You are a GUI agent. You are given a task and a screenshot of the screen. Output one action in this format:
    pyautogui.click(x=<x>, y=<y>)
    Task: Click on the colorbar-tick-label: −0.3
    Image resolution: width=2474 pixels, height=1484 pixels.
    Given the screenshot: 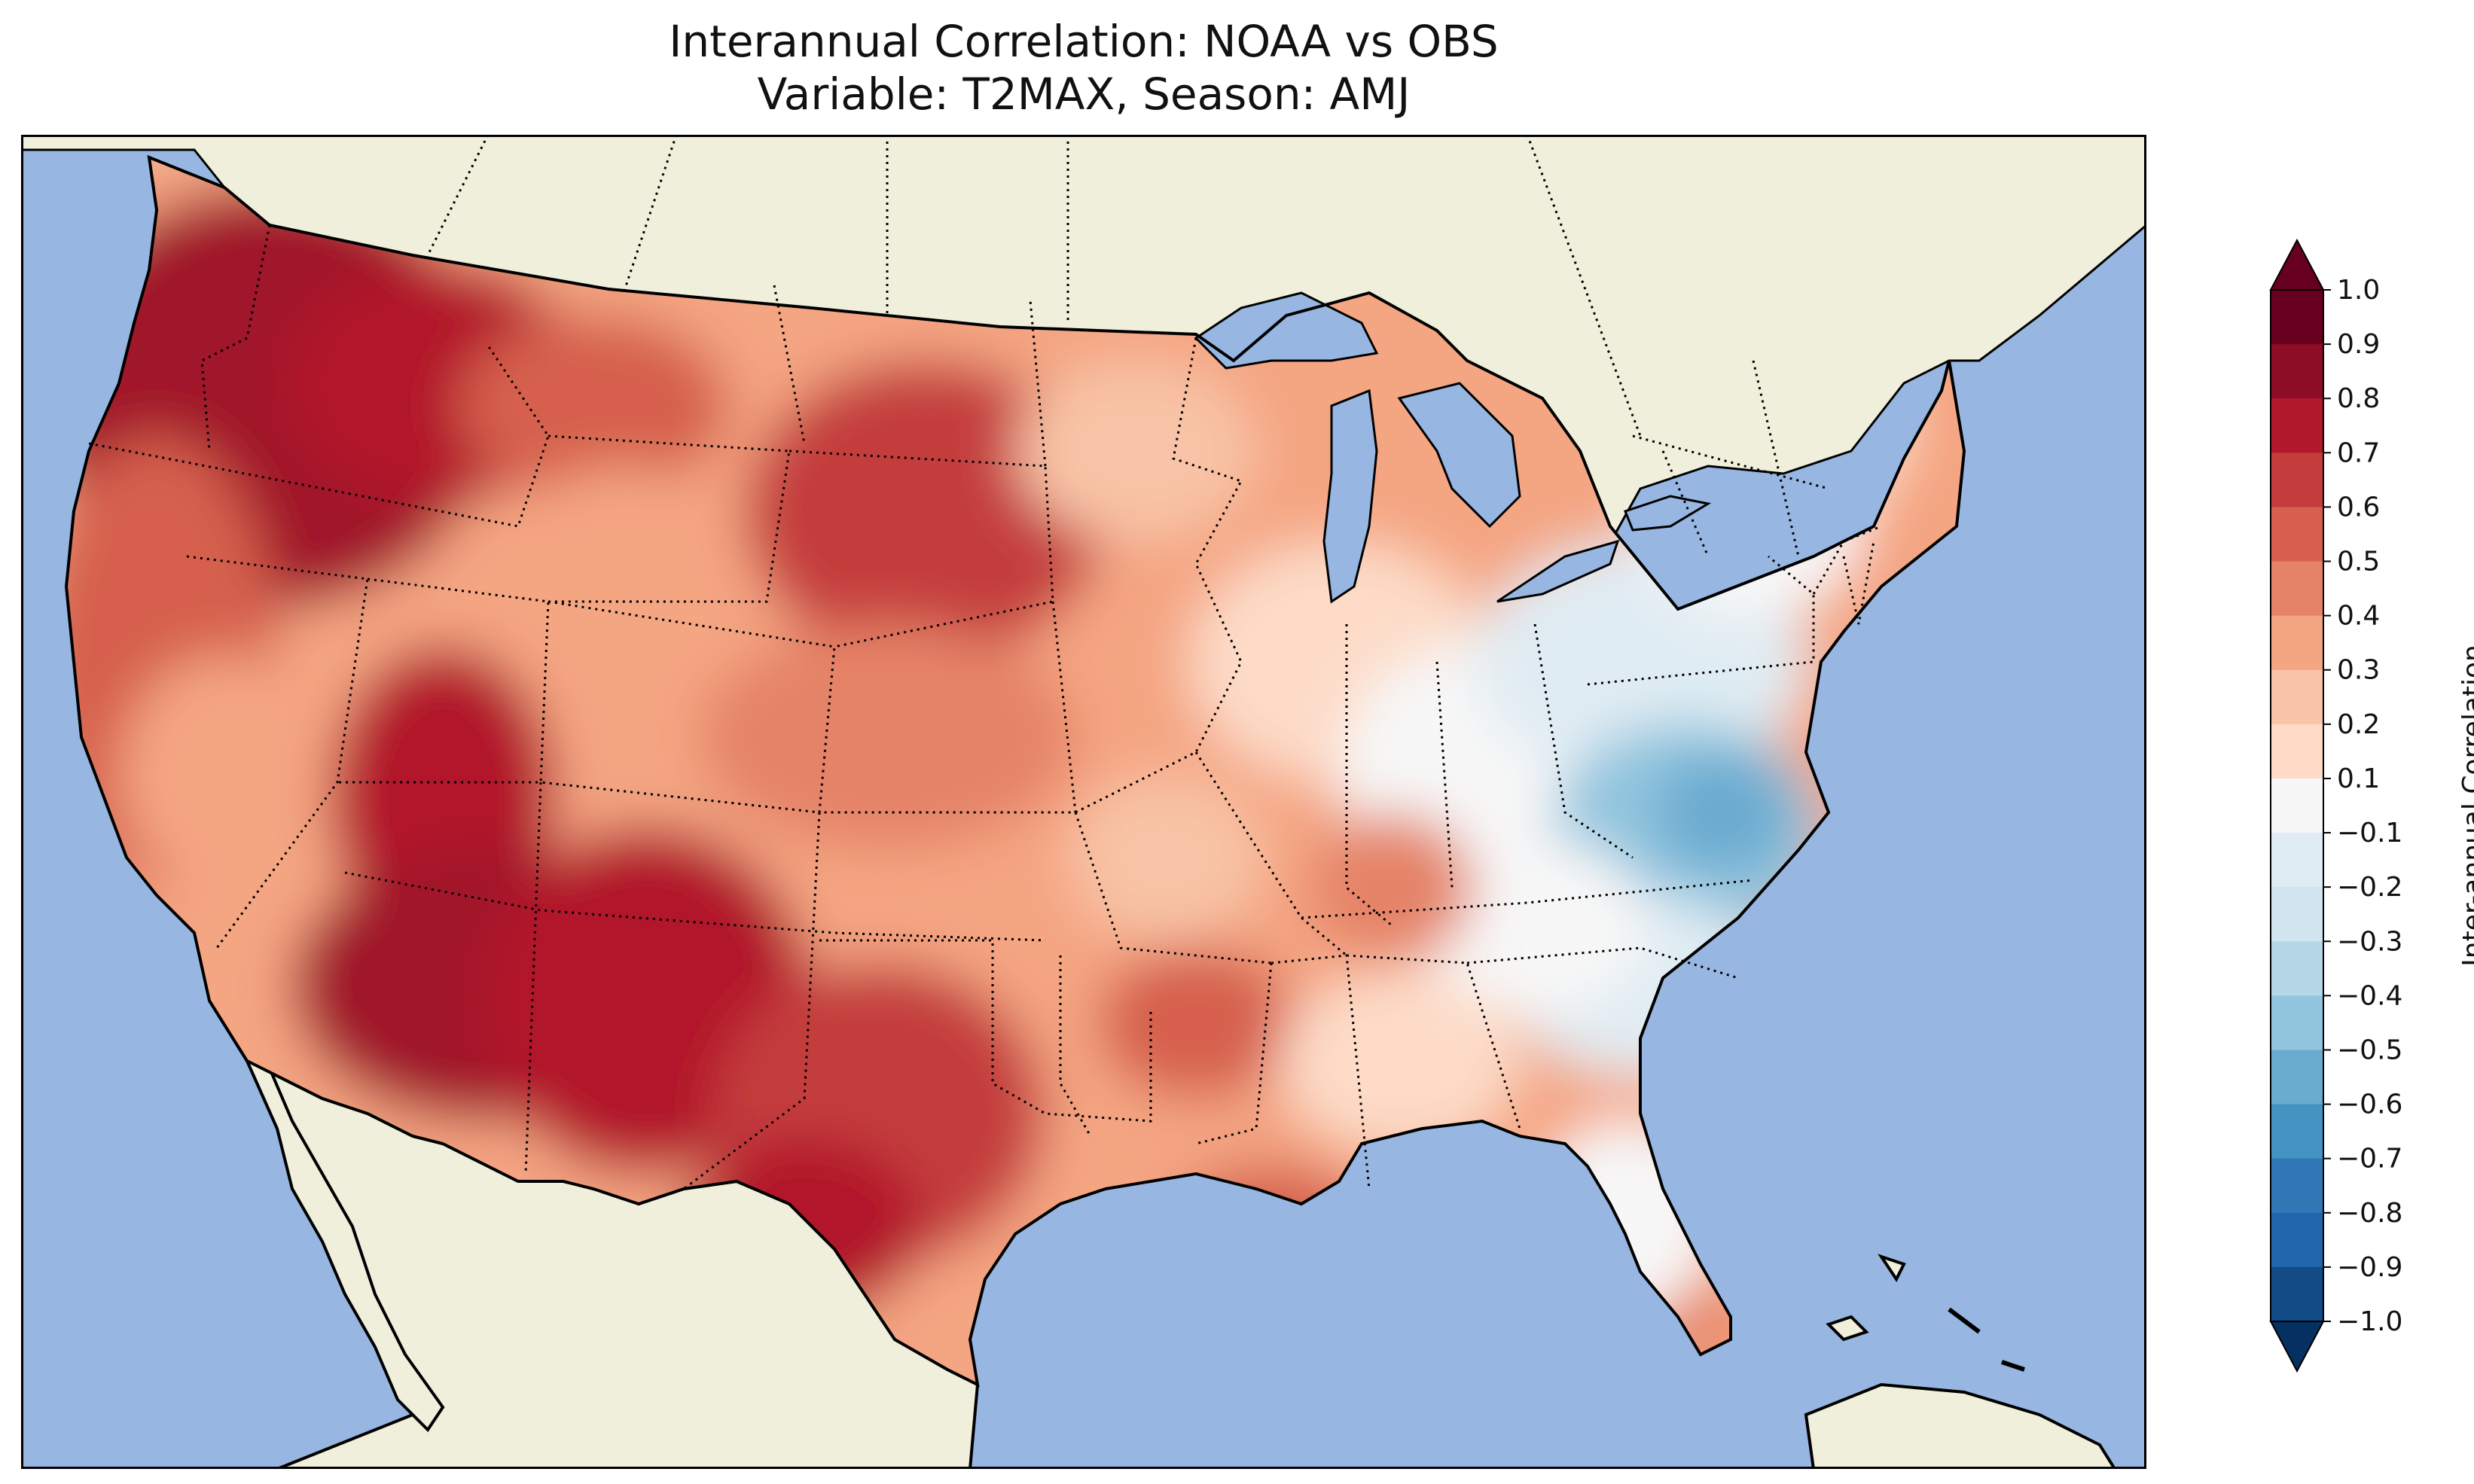 What is the action you would take?
    pyautogui.click(x=2369, y=941)
    